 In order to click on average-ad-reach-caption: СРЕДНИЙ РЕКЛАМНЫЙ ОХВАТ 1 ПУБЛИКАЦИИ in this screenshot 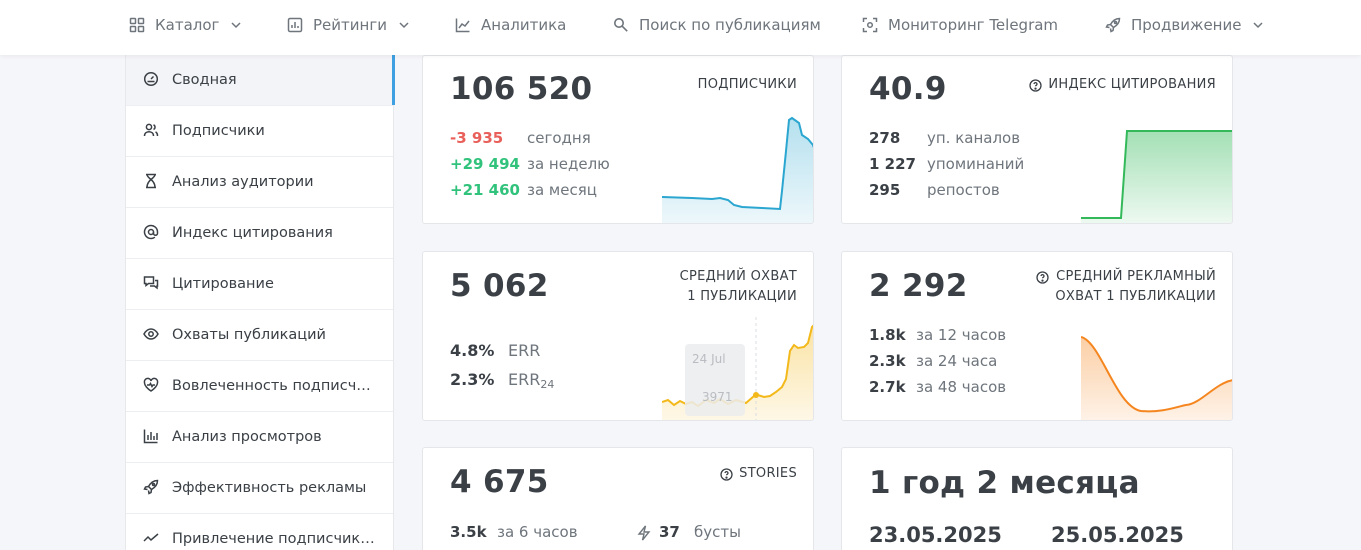, I will do `click(1126, 287)`.